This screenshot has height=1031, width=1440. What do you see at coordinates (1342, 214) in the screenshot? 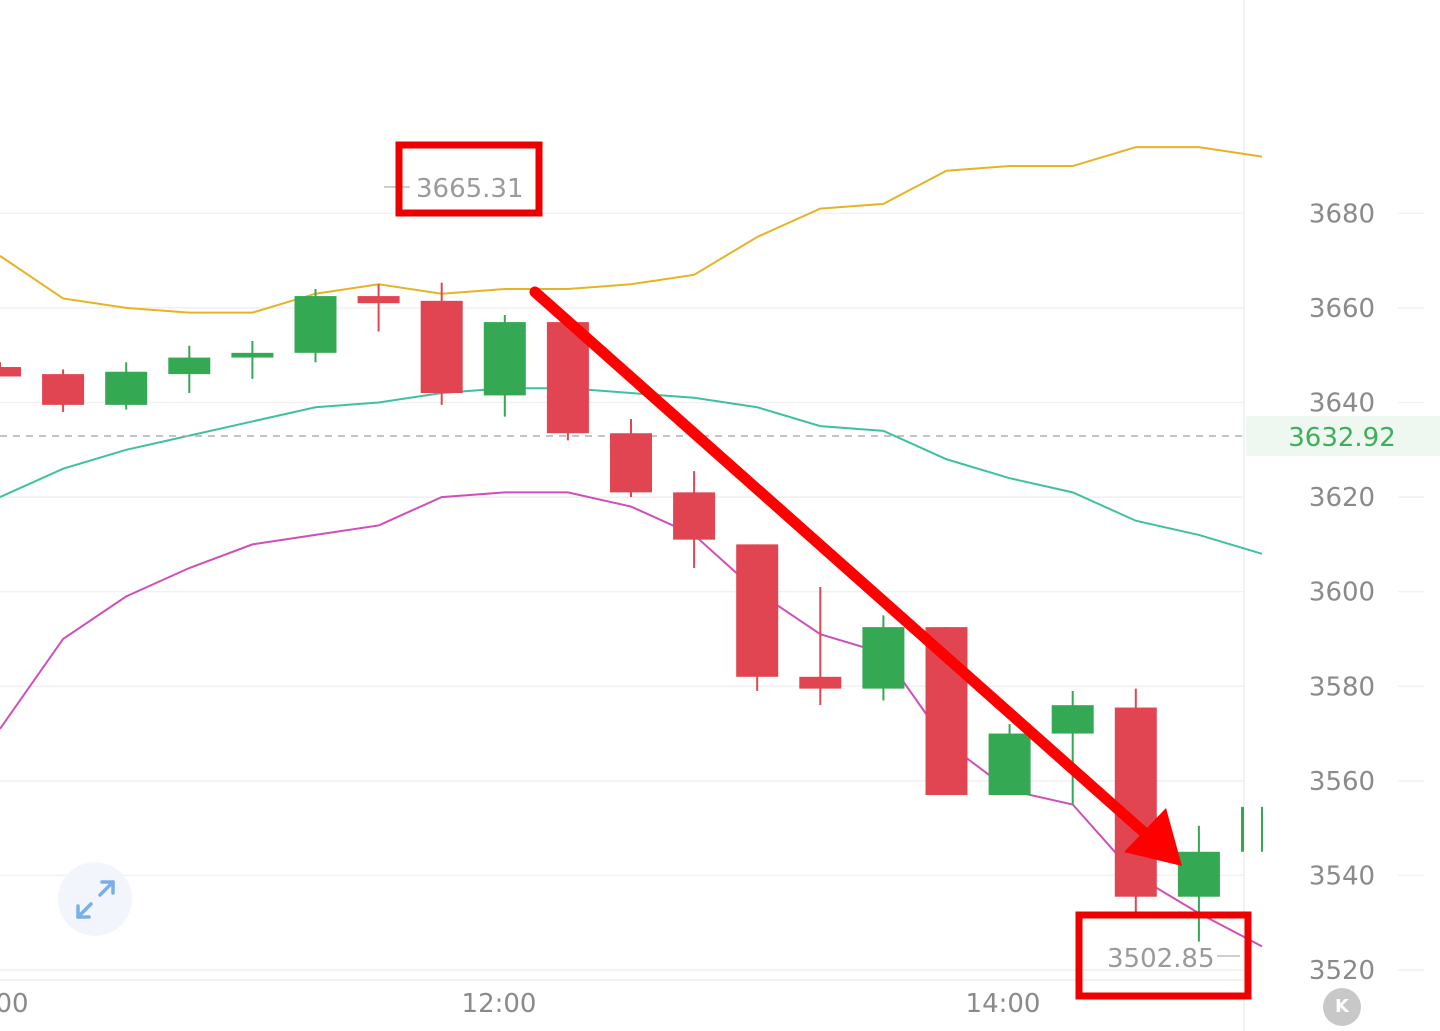
I see `y-tick-label: 3680` at bounding box center [1342, 214].